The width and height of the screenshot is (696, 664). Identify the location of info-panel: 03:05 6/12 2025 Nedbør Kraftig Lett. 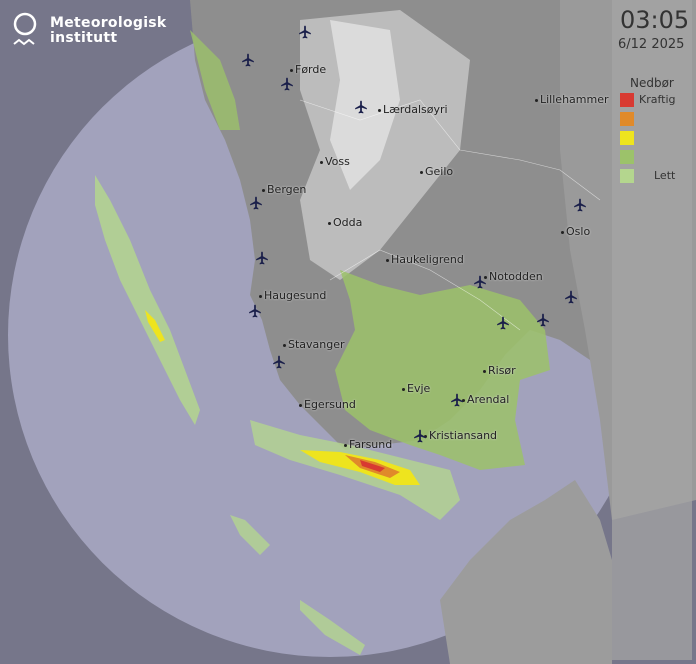
(652, 330).